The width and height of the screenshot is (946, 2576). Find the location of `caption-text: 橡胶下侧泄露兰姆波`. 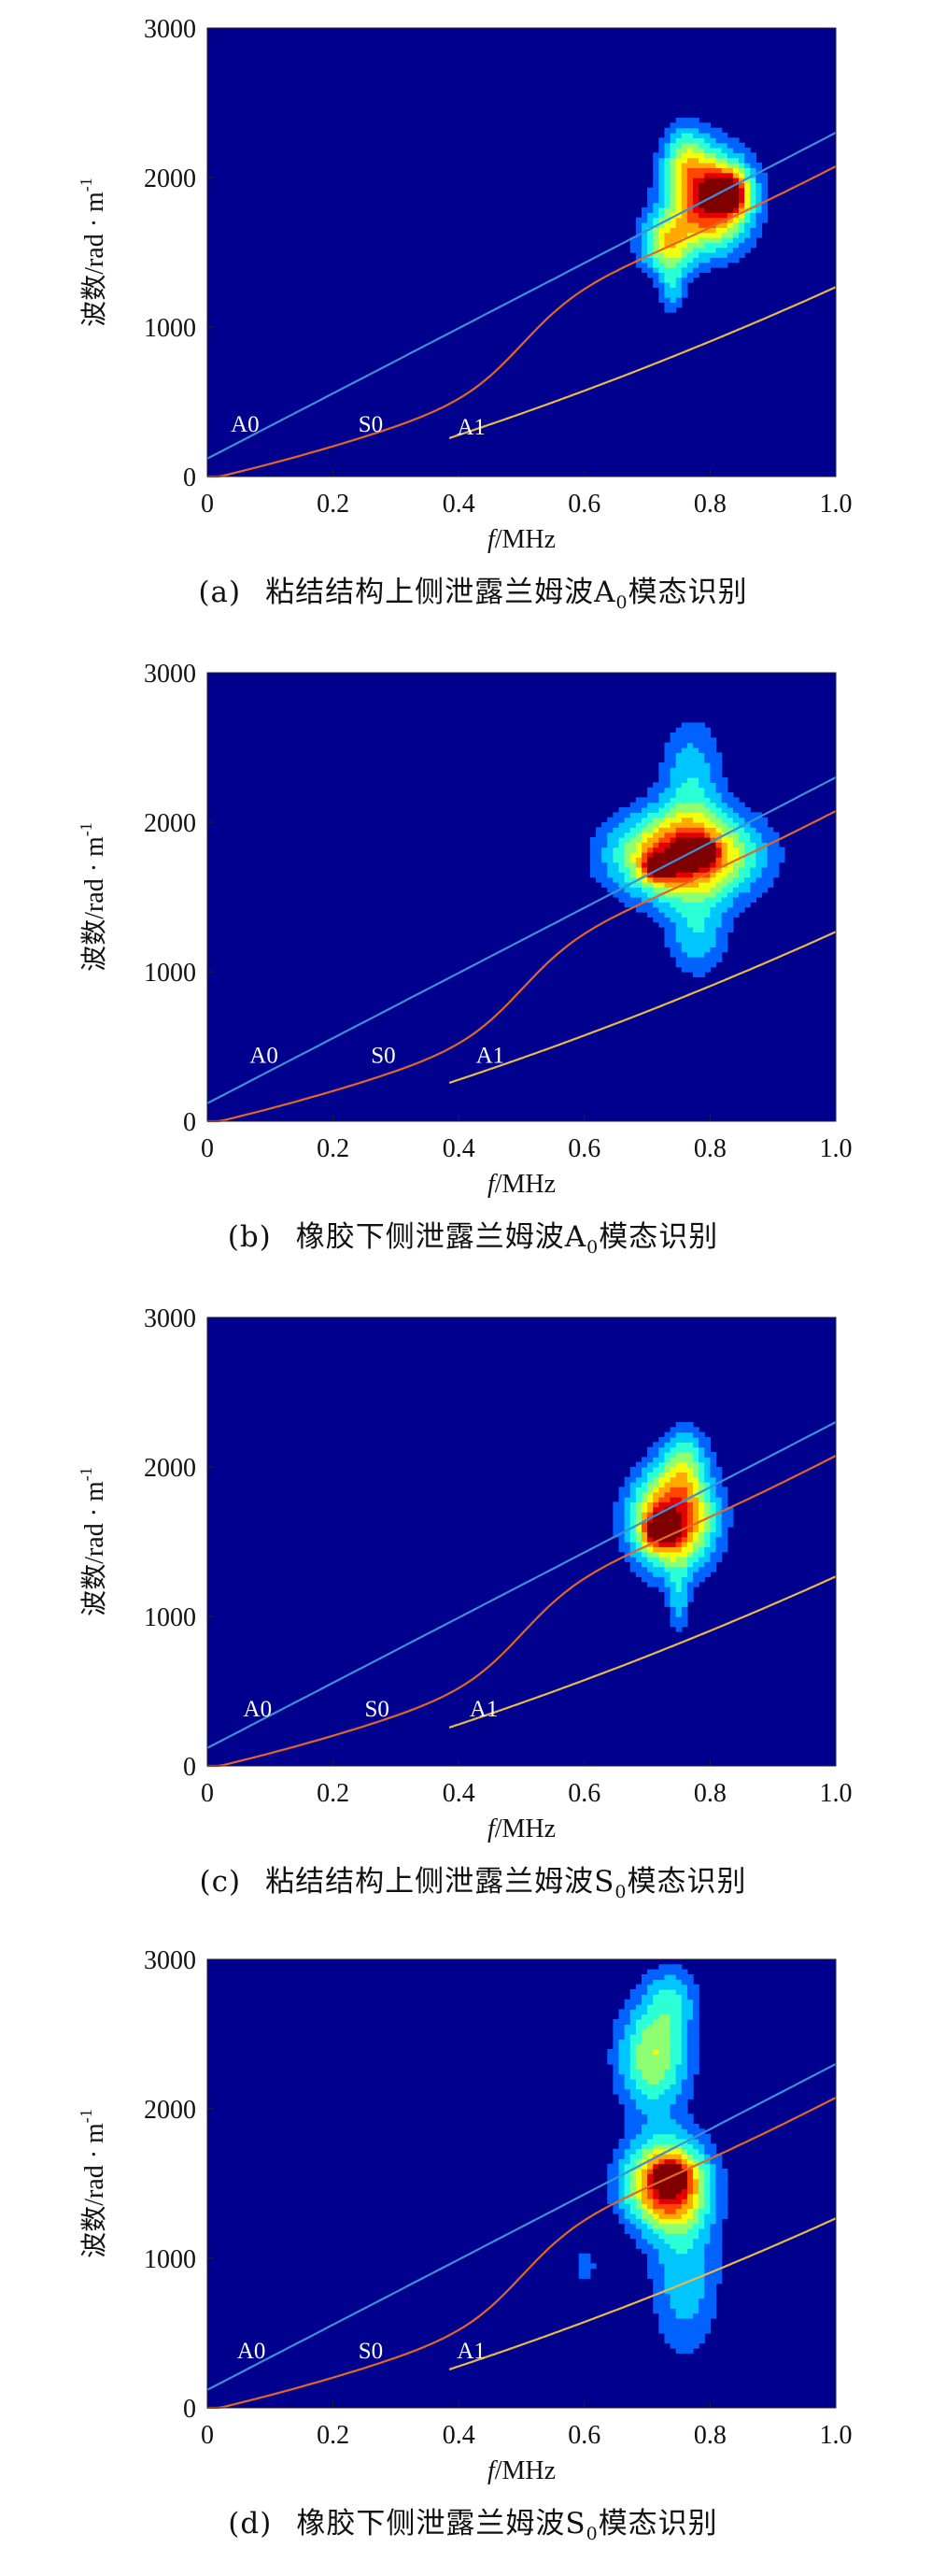

caption-text: 橡胶下侧泄露兰姆波 is located at coordinates (430, 1237).